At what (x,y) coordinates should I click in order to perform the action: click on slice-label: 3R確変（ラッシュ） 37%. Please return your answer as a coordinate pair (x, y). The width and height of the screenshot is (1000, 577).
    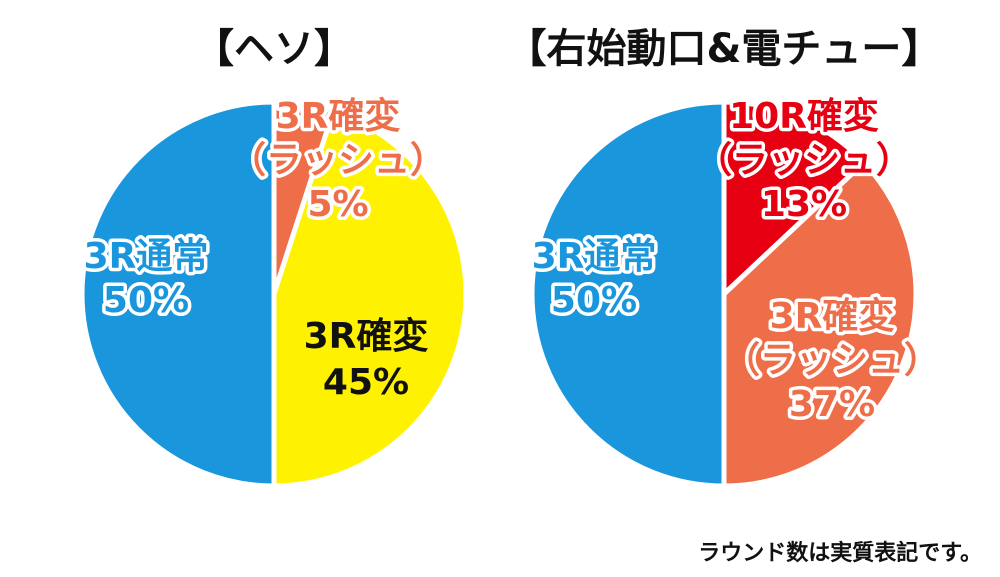
    Looking at the image, I should click on (832, 360).